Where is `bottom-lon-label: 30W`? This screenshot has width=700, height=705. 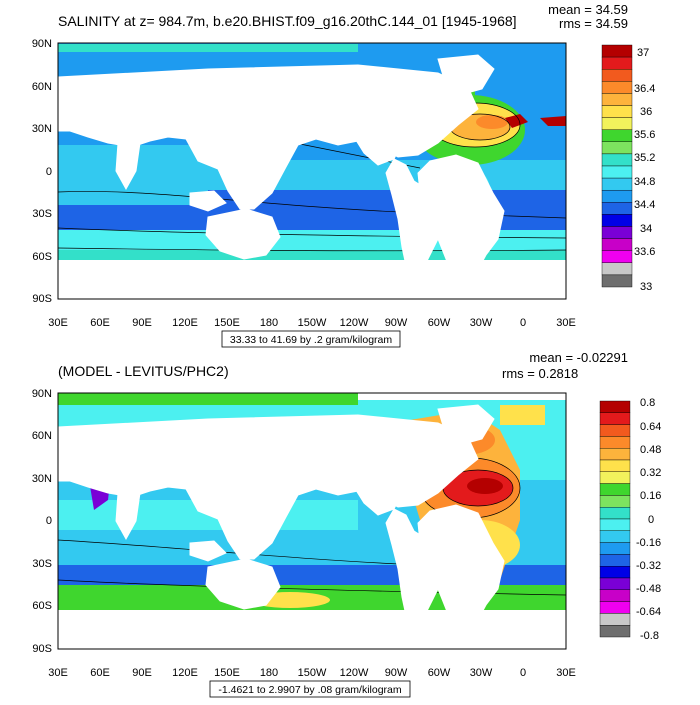
bottom-lon-label: 30W is located at coordinates (481, 673).